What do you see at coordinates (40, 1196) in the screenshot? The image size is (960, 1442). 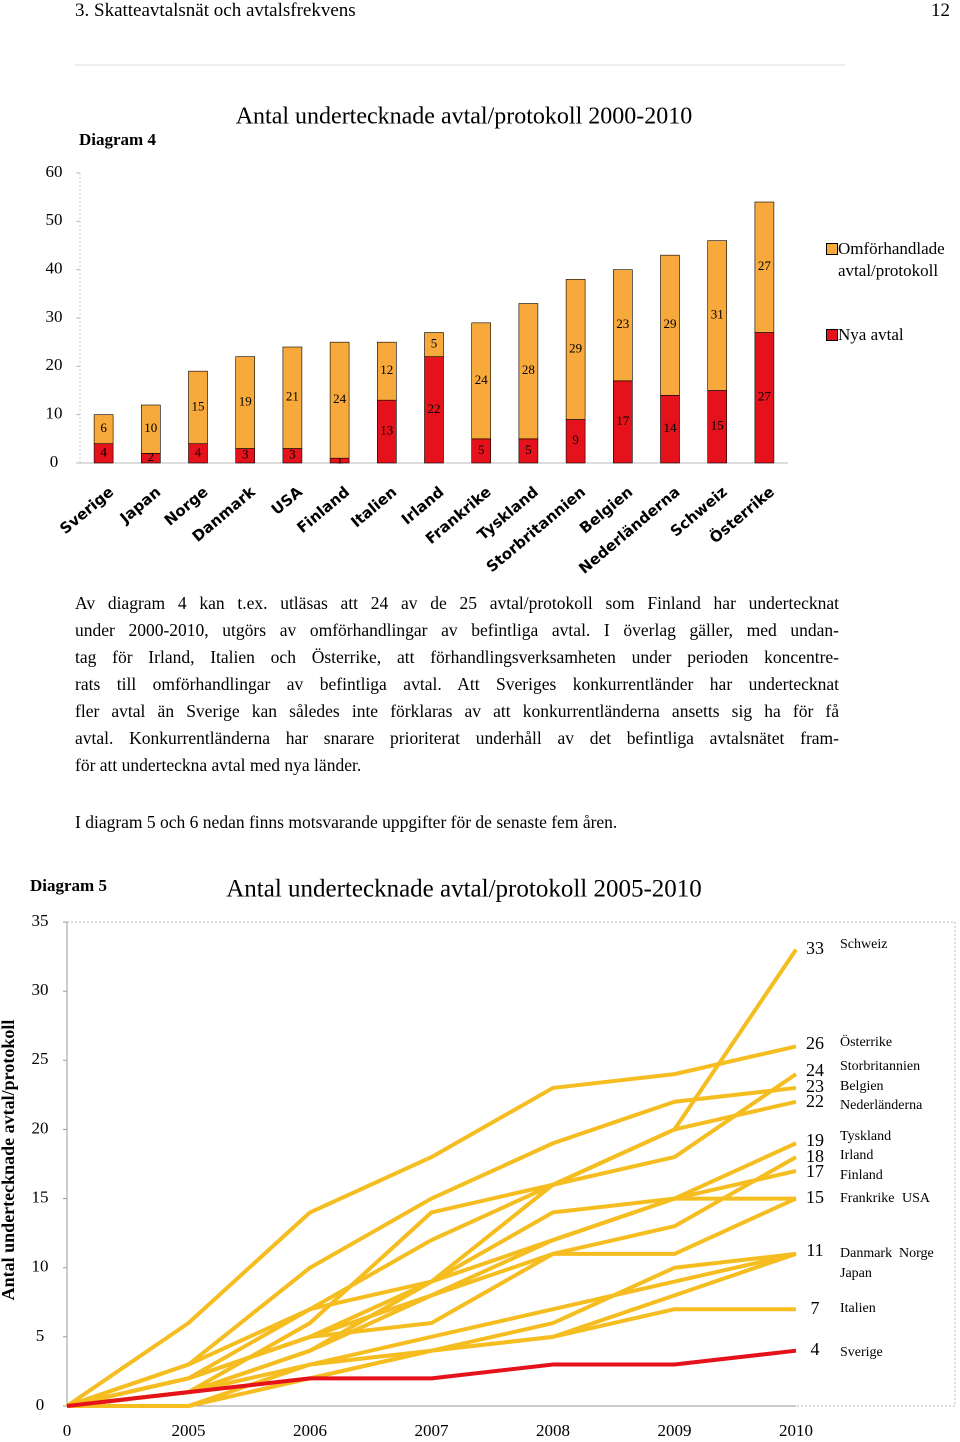 I see `y-tick-label: 15` at bounding box center [40, 1196].